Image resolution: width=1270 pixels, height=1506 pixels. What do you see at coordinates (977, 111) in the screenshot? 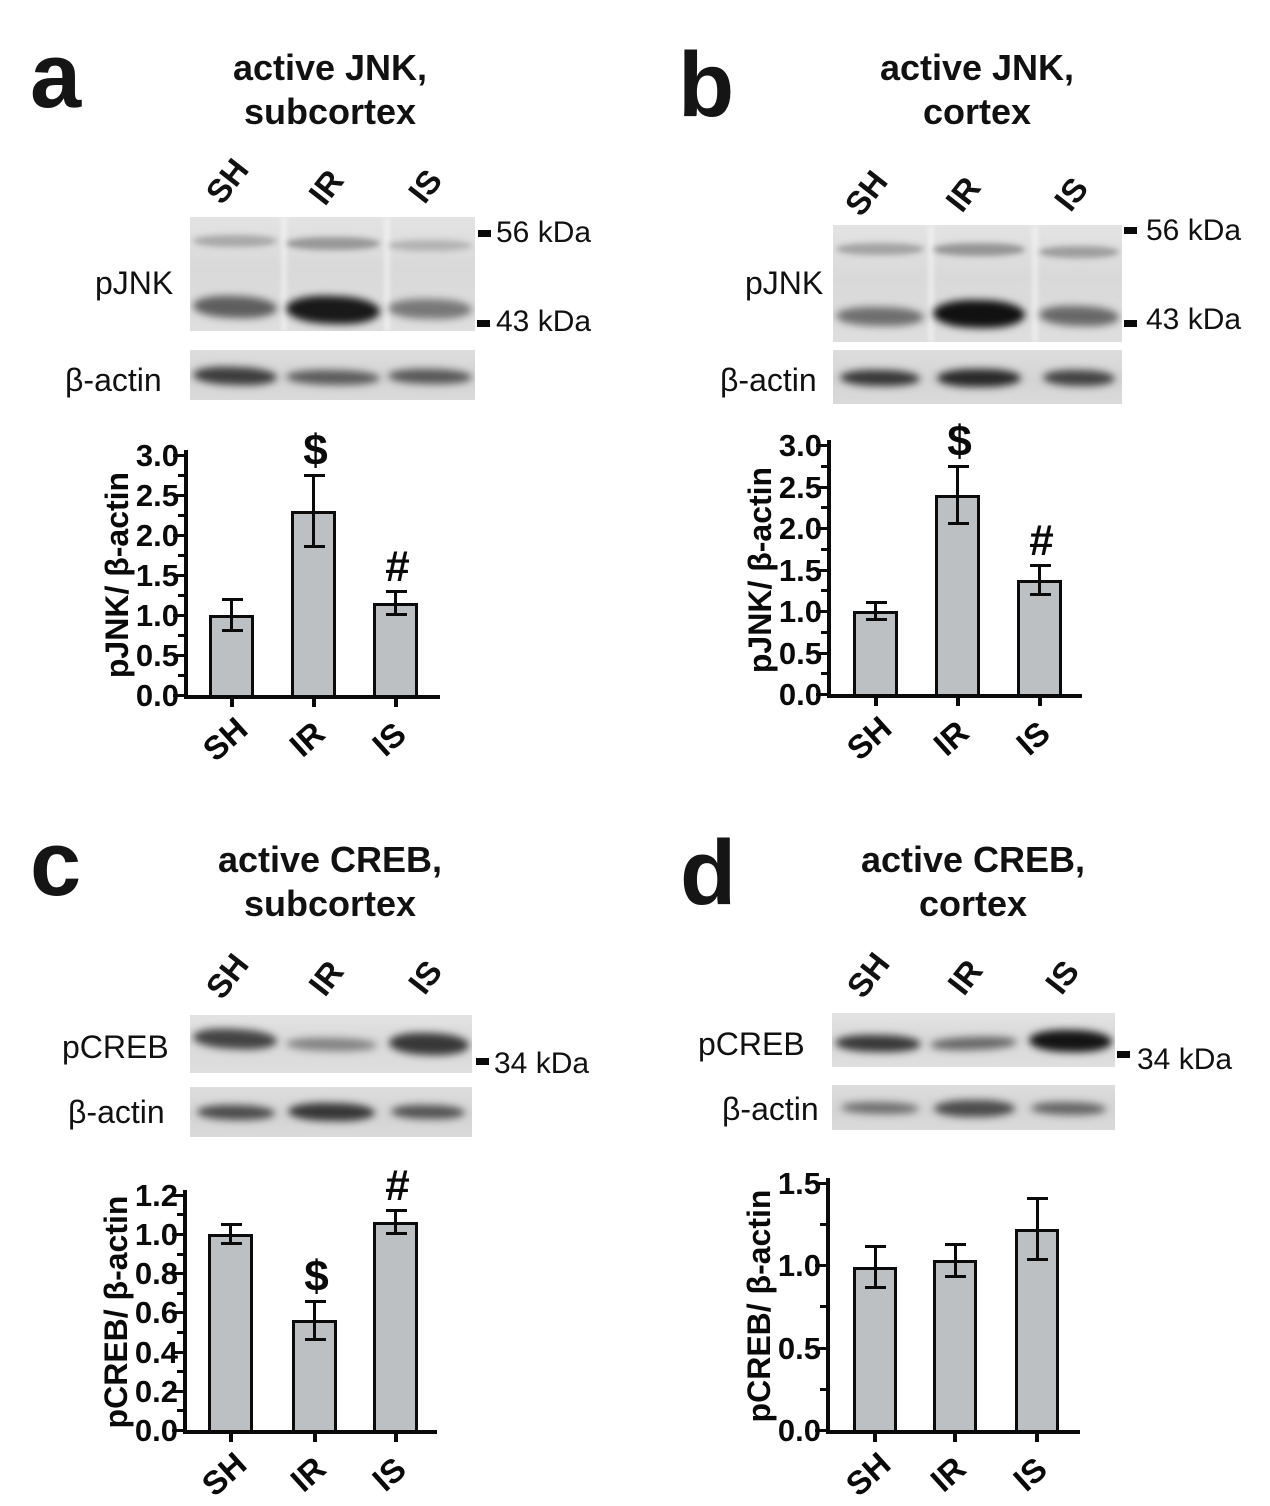
I see `panel-title-b-line2: cortex` at bounding box center [977, 111].